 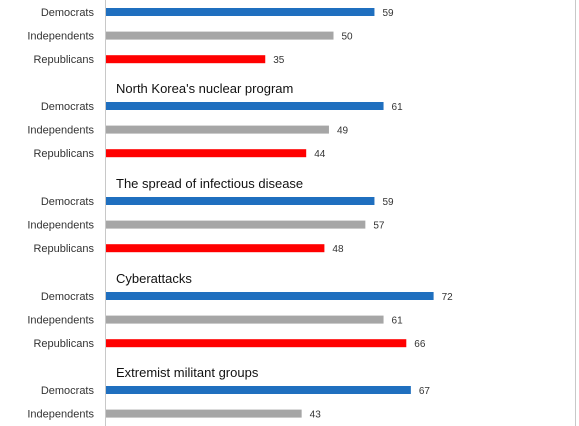 I want to click on value-label: 44, so click(x=320, y=154).